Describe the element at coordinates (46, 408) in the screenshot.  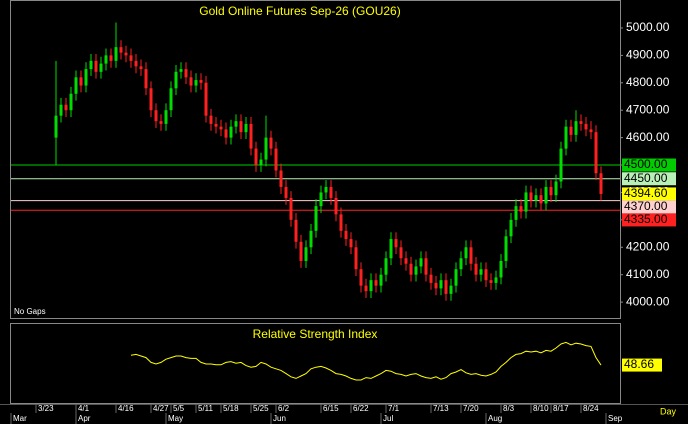
I see `x-tick-label: 3/23` at that location.